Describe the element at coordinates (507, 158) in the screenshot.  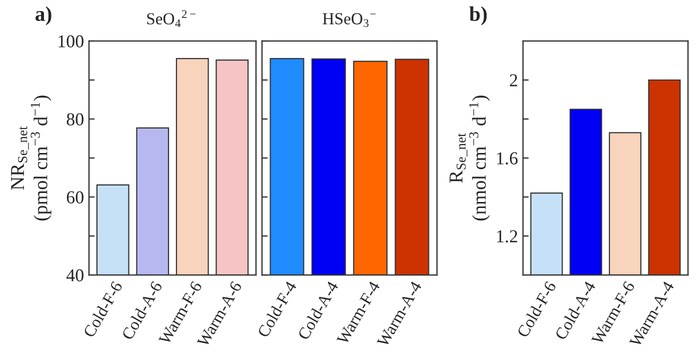
I see `y-tick-label: 1.6` at that location.